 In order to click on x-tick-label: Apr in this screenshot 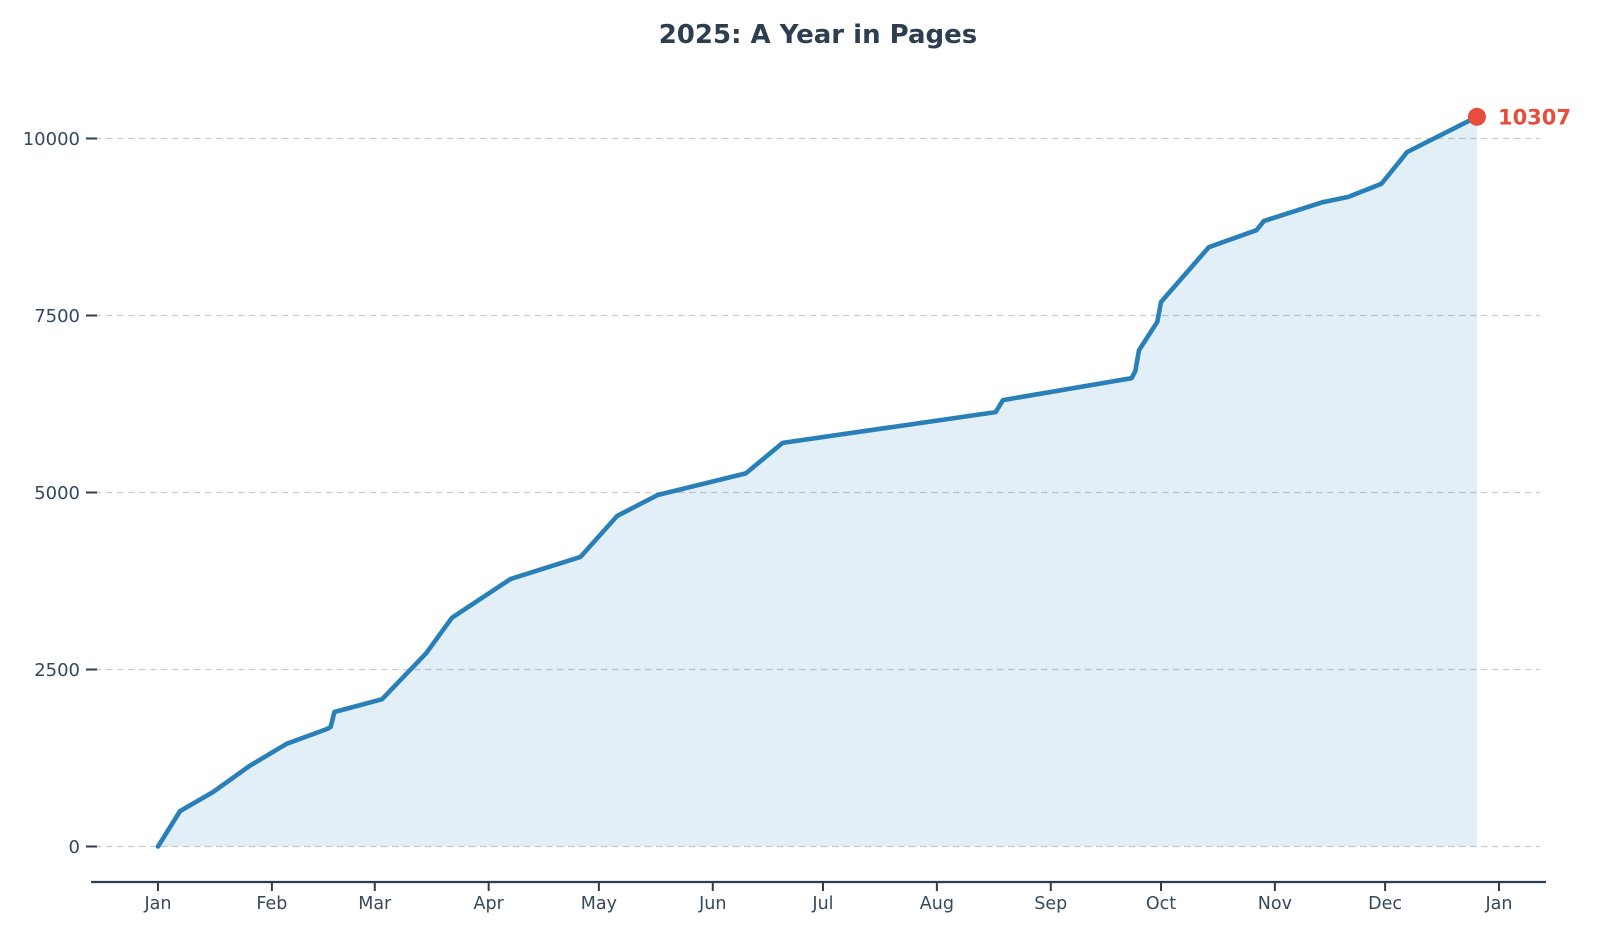, I will do `click(489, 904)`.